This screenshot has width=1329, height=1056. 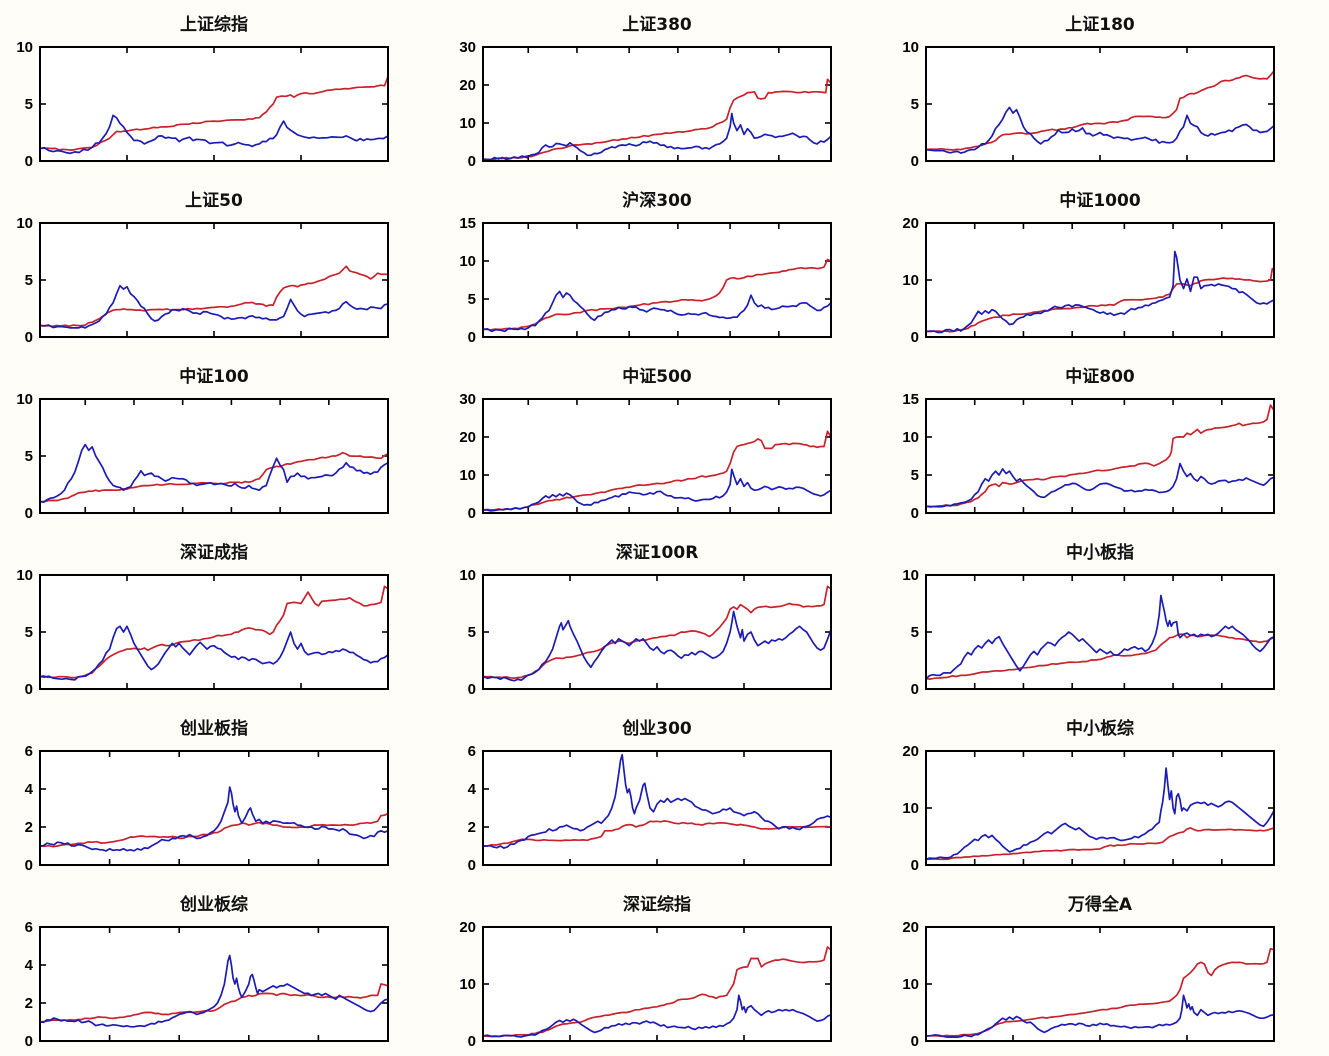 I want to click on chart-title: 上证180, so click(x=1100, y=25).